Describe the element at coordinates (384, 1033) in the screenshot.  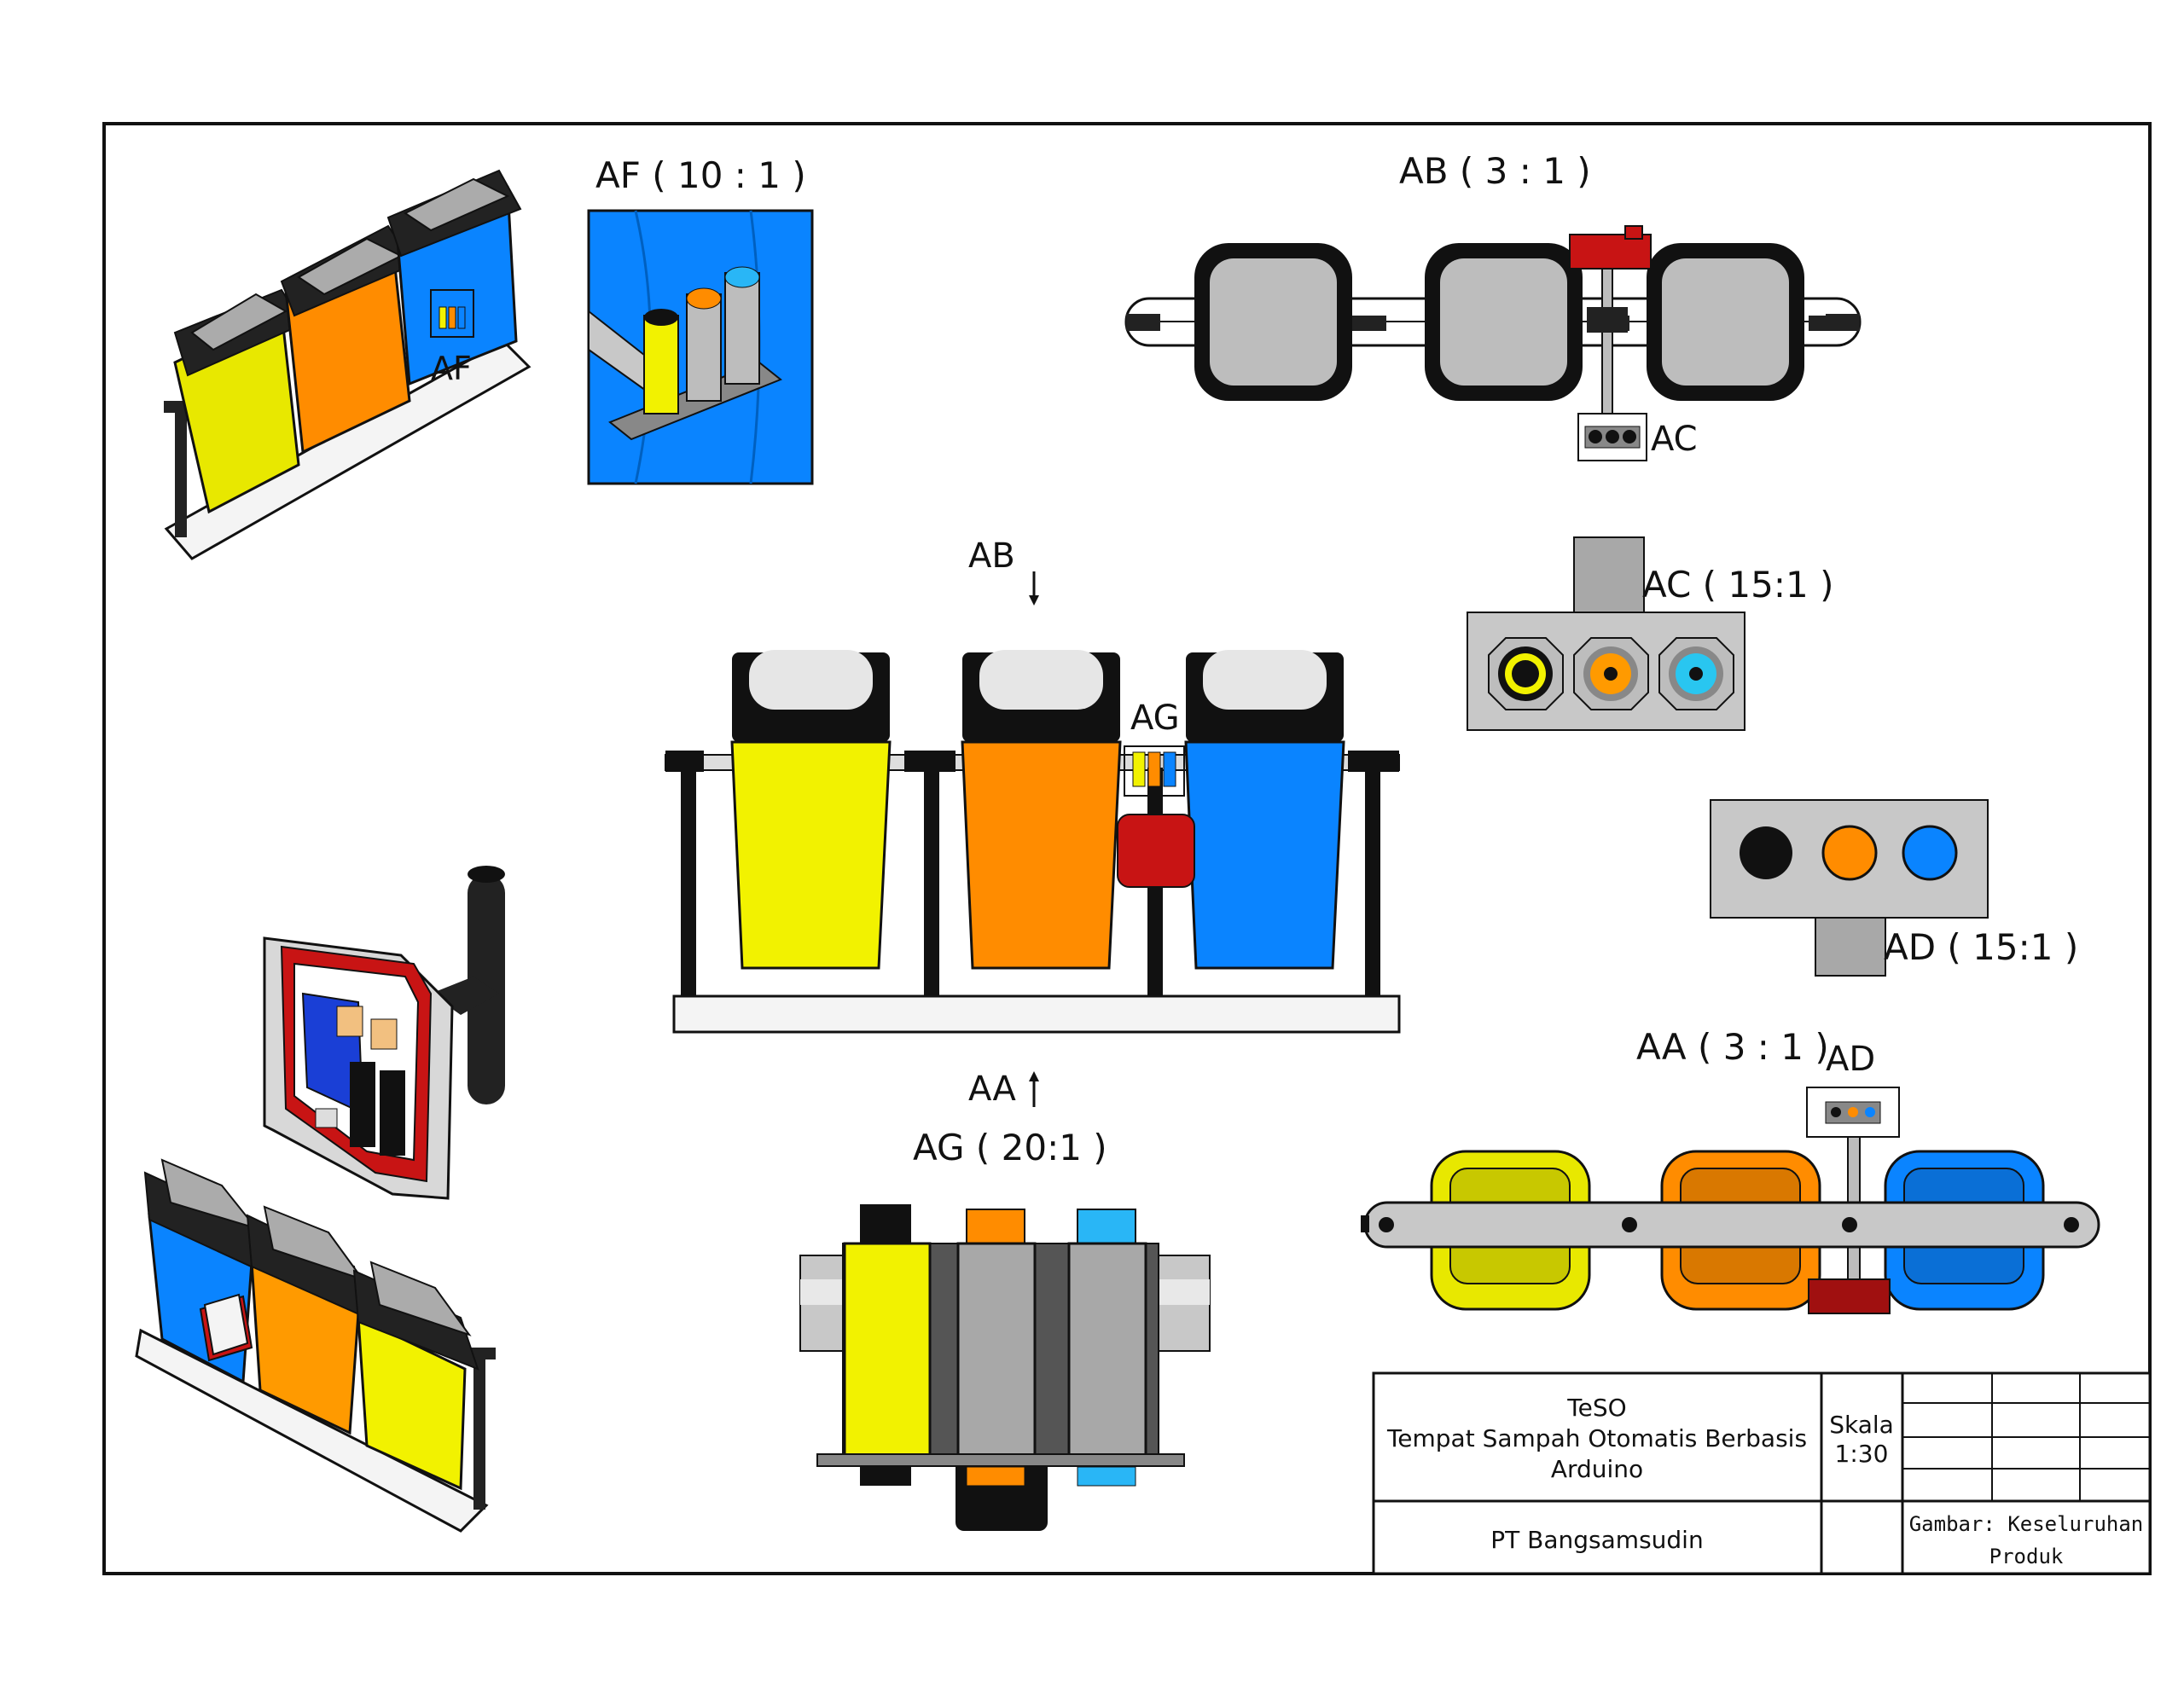
I see `controller-box-iso` at that location.